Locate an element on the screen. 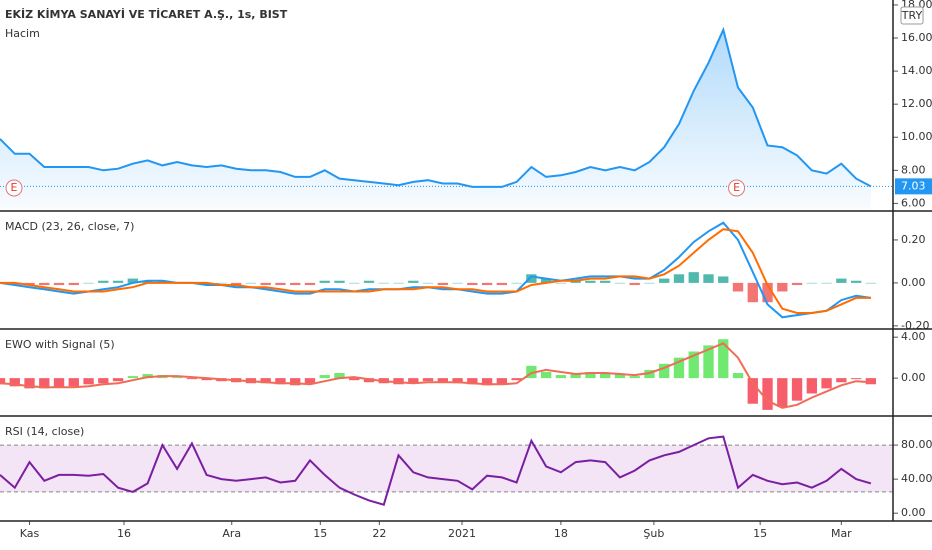 The image size is (932, 550). y-tick-label: 12.00 is located at coordinates (916, 103).